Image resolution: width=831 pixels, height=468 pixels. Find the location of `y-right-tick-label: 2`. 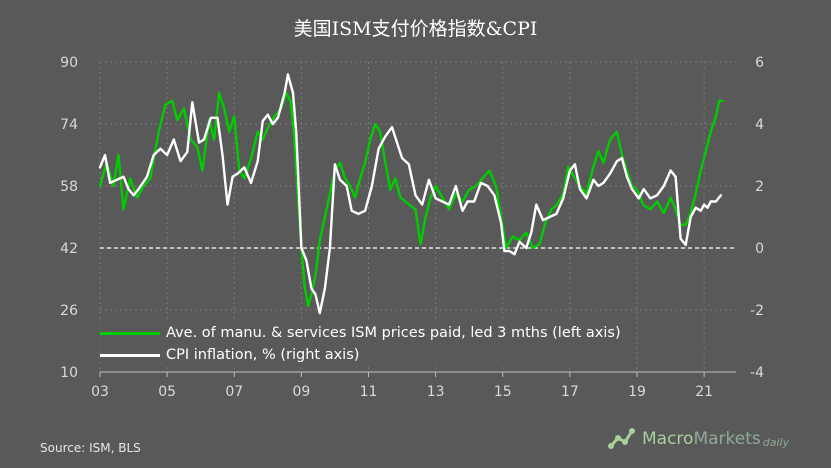

y-right-tick-label: 2 is located at coordinates (759, 187).